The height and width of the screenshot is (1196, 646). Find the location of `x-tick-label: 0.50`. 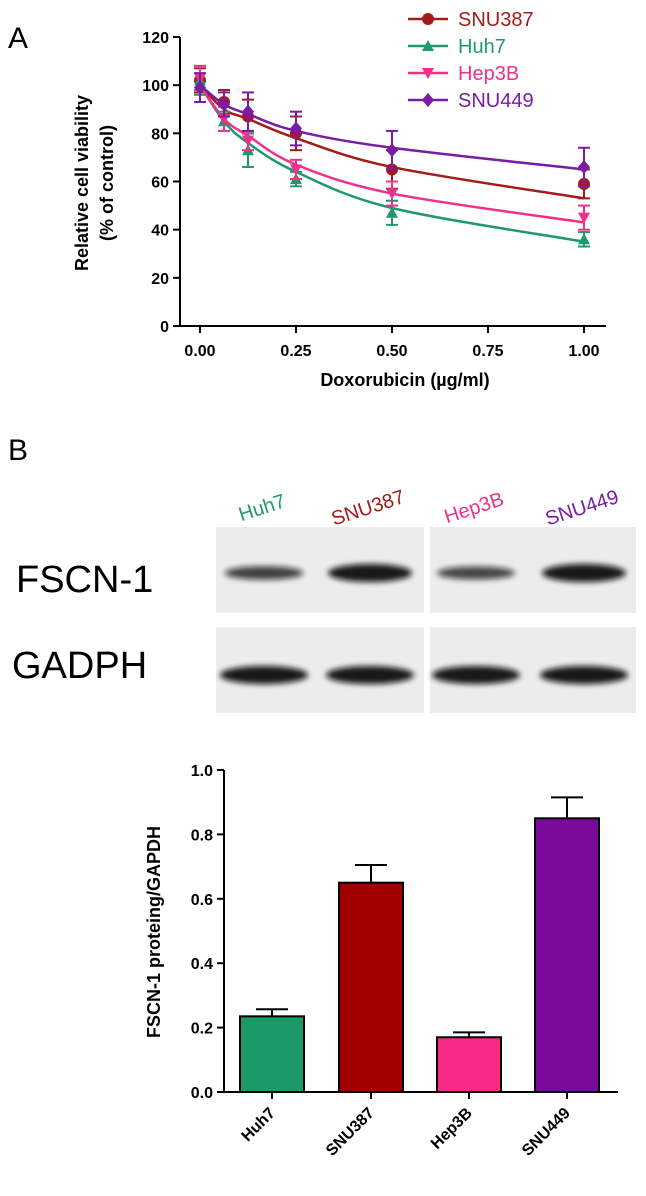

x-tick-label: 0.50 is located at coordinates (391, 351).